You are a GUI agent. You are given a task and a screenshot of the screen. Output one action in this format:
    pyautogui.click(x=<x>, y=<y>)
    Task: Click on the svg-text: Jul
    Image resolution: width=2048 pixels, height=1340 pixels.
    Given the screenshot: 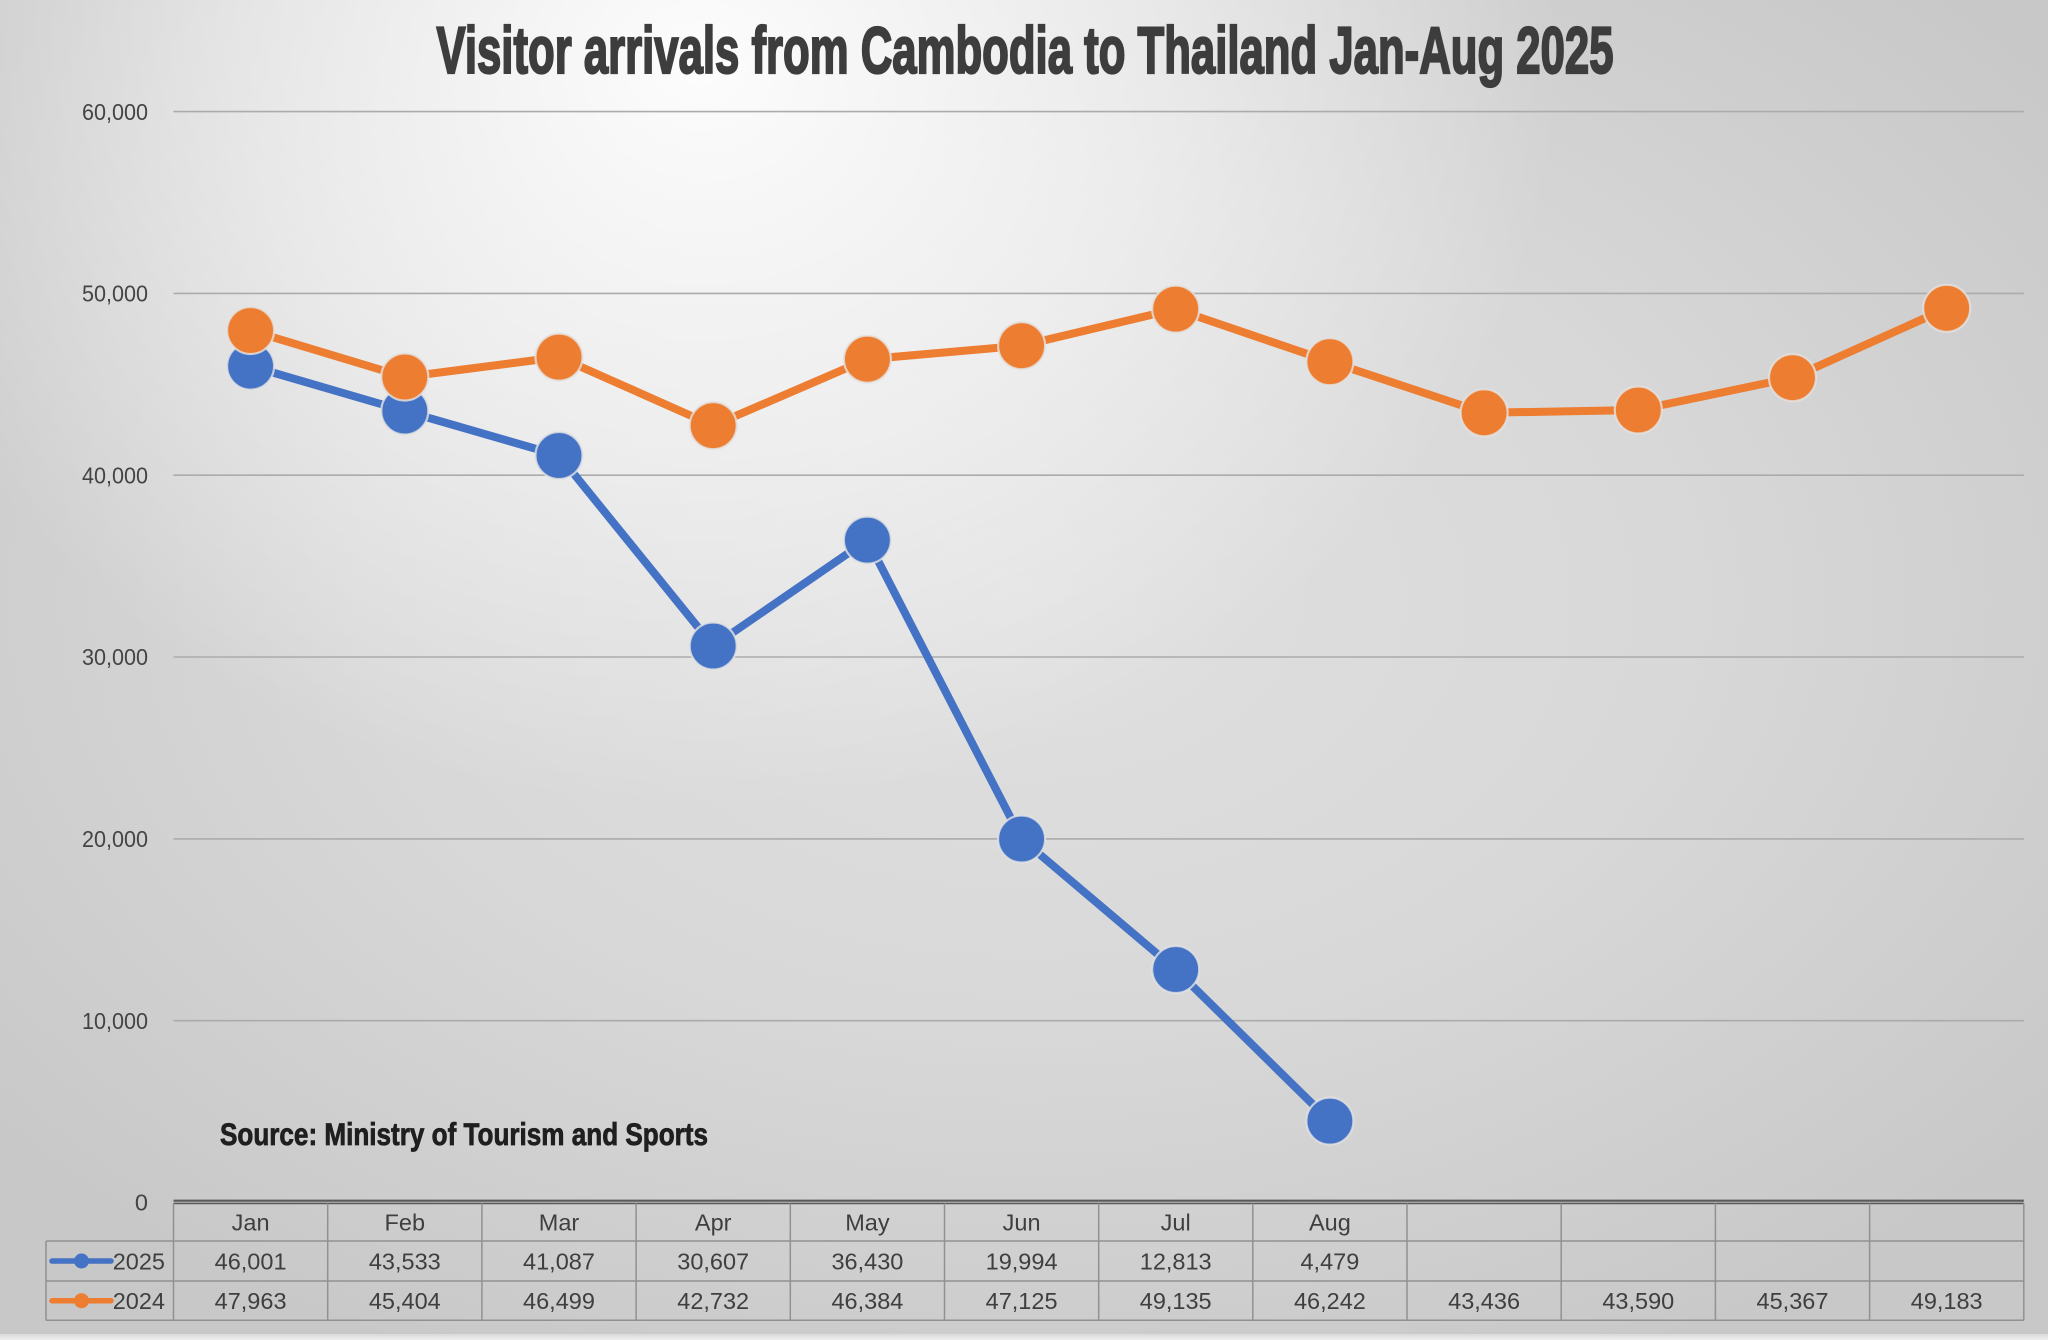 What is the action you would take?
    pyautogui.click(x=1176, y=1223)
    